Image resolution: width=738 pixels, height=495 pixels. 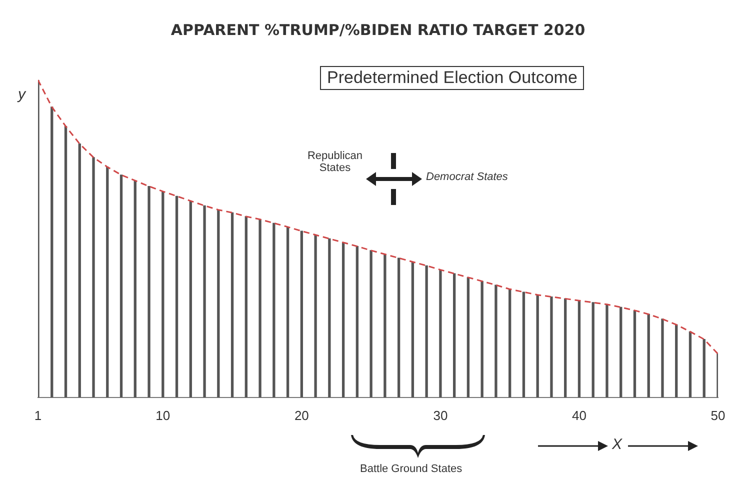 What do you see at coordinates (452, 78) in the screenshot?
I see `annotation: Predetermined Election Outcome` at bounding box center [452, 78].